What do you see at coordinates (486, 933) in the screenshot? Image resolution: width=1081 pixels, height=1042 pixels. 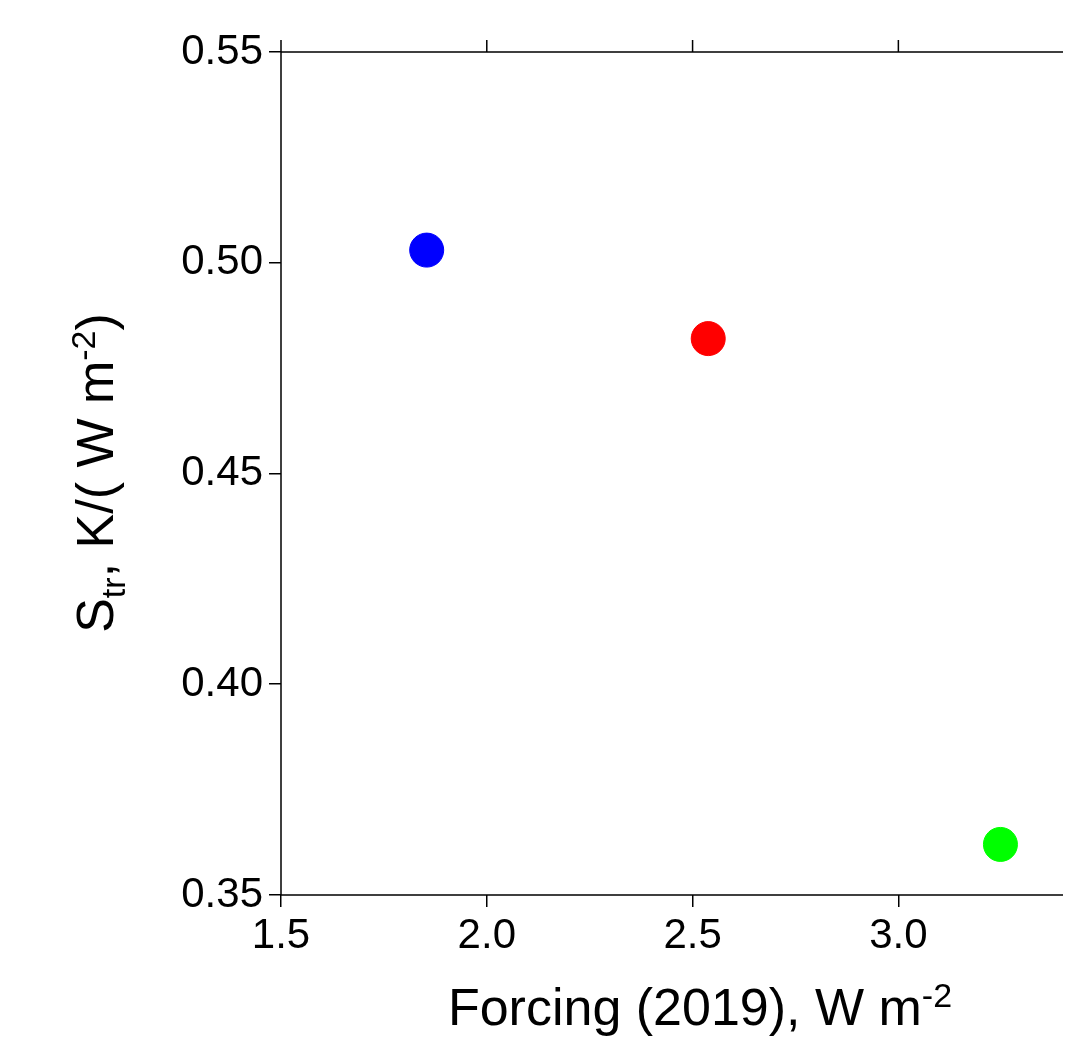 I see `x-tick-label: 2.0` at bounding box center [486, 933].